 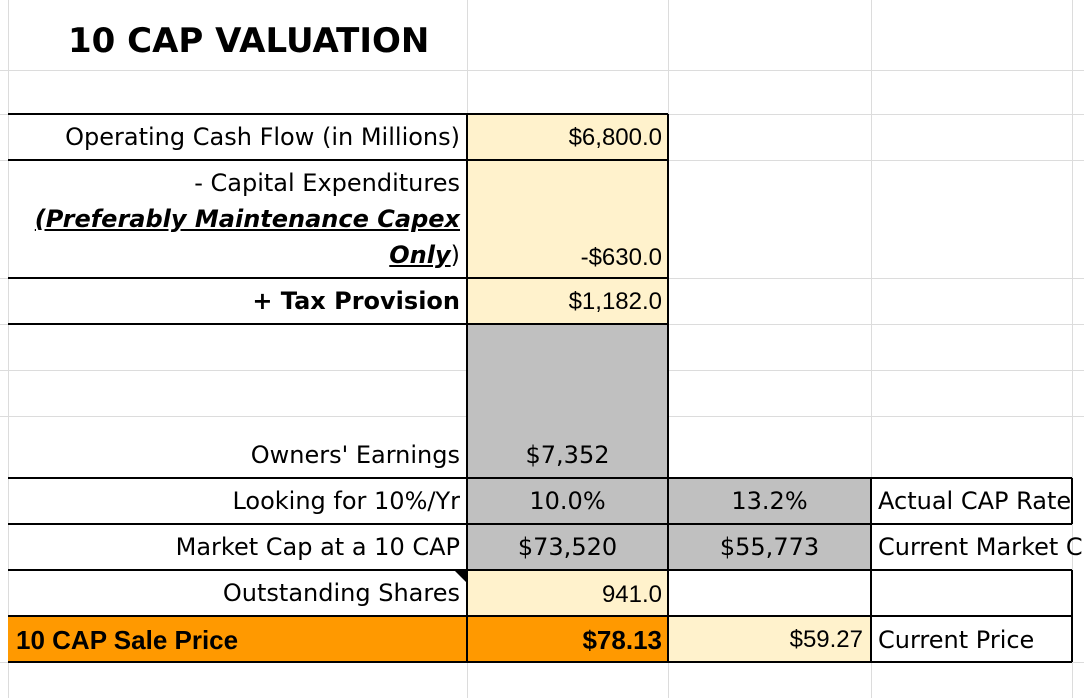 I want to click on value-capex: -$630.0, so click(x=621, y=257).